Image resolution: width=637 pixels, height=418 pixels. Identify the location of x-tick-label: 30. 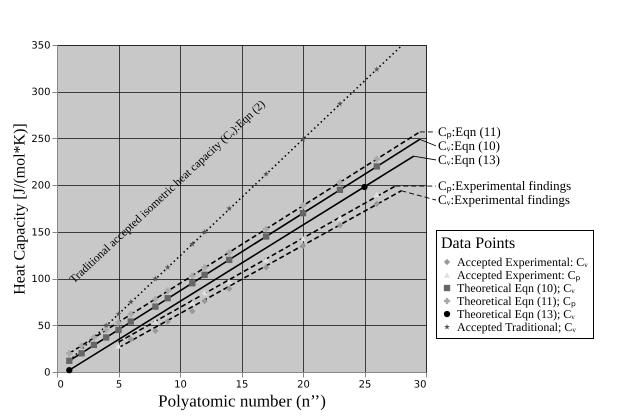
(420, 385).